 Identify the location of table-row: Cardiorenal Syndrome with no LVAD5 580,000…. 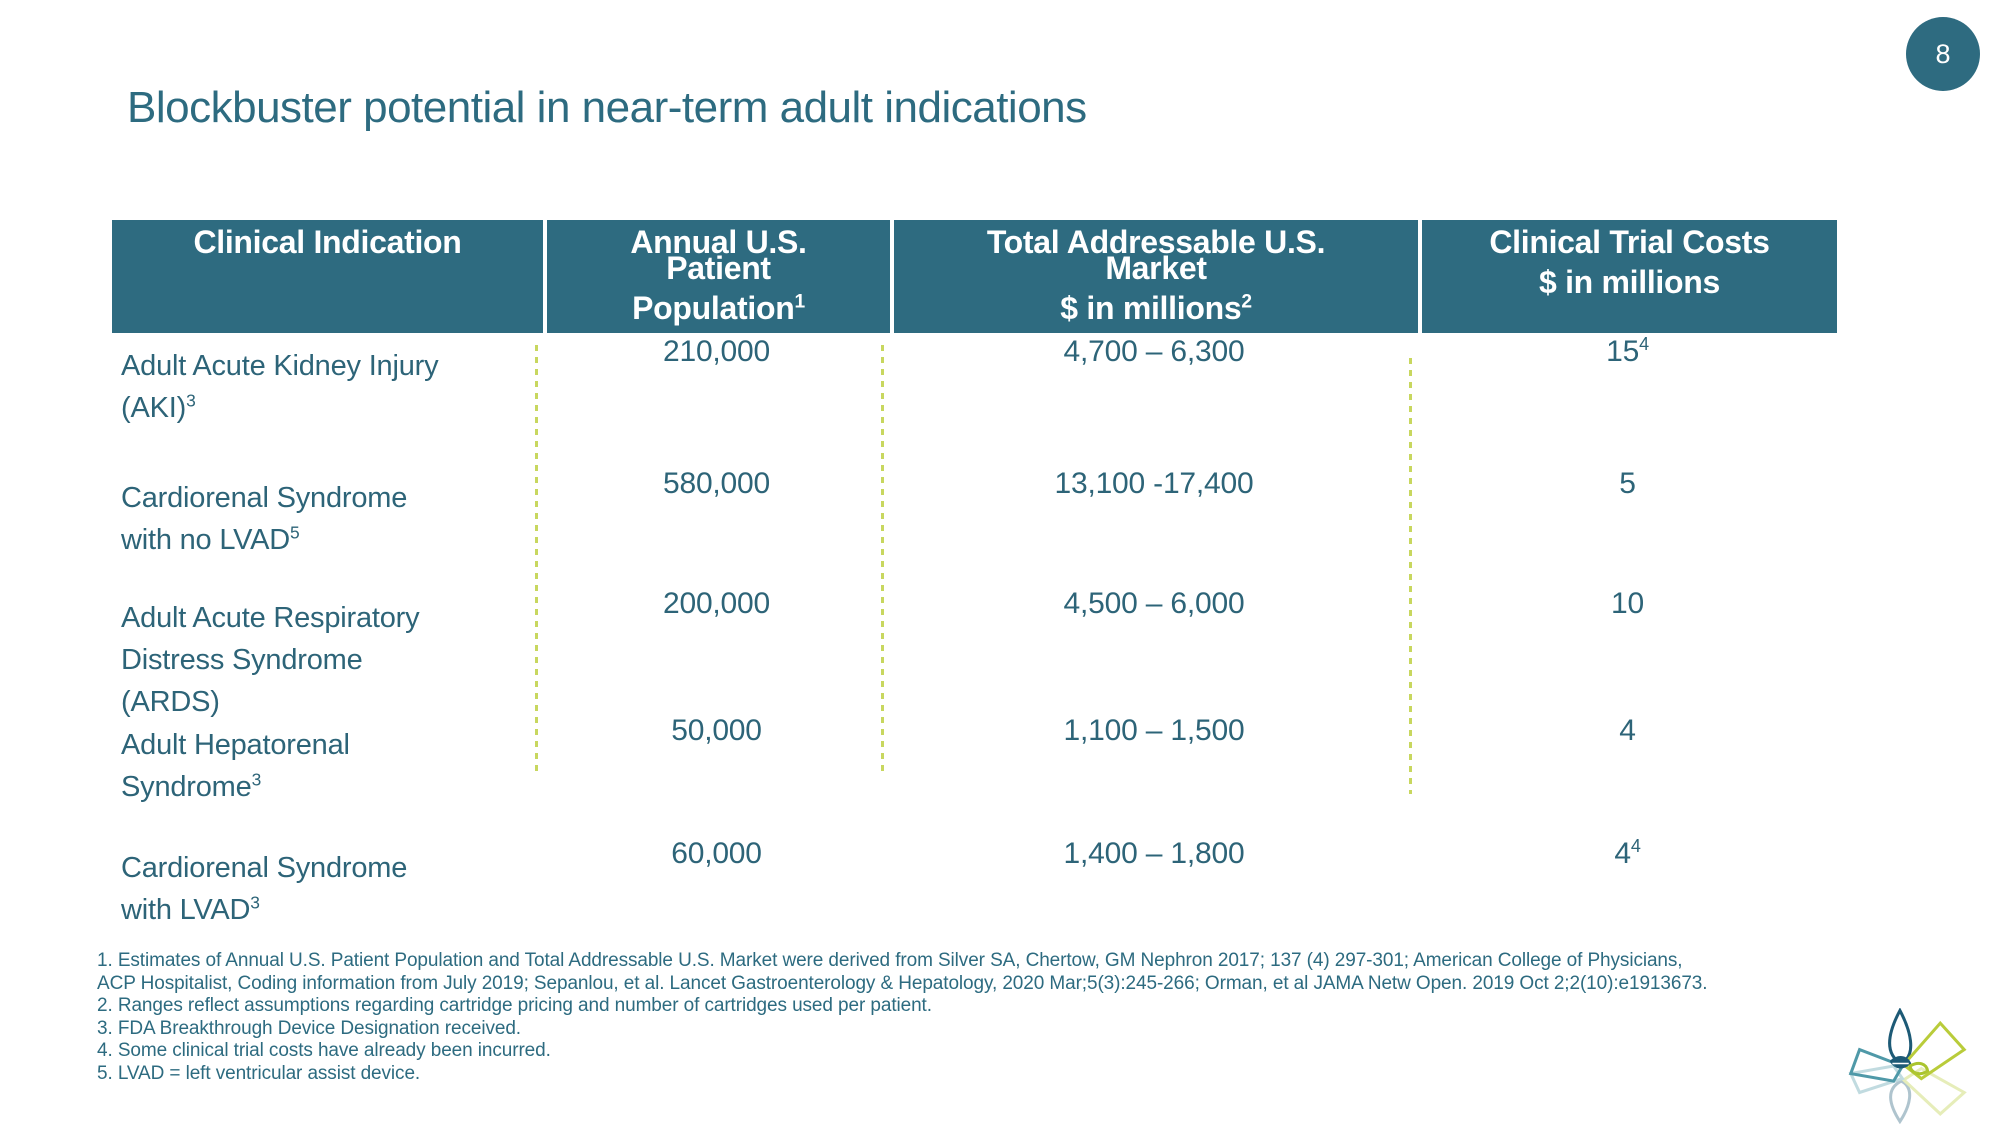
(974, 525).